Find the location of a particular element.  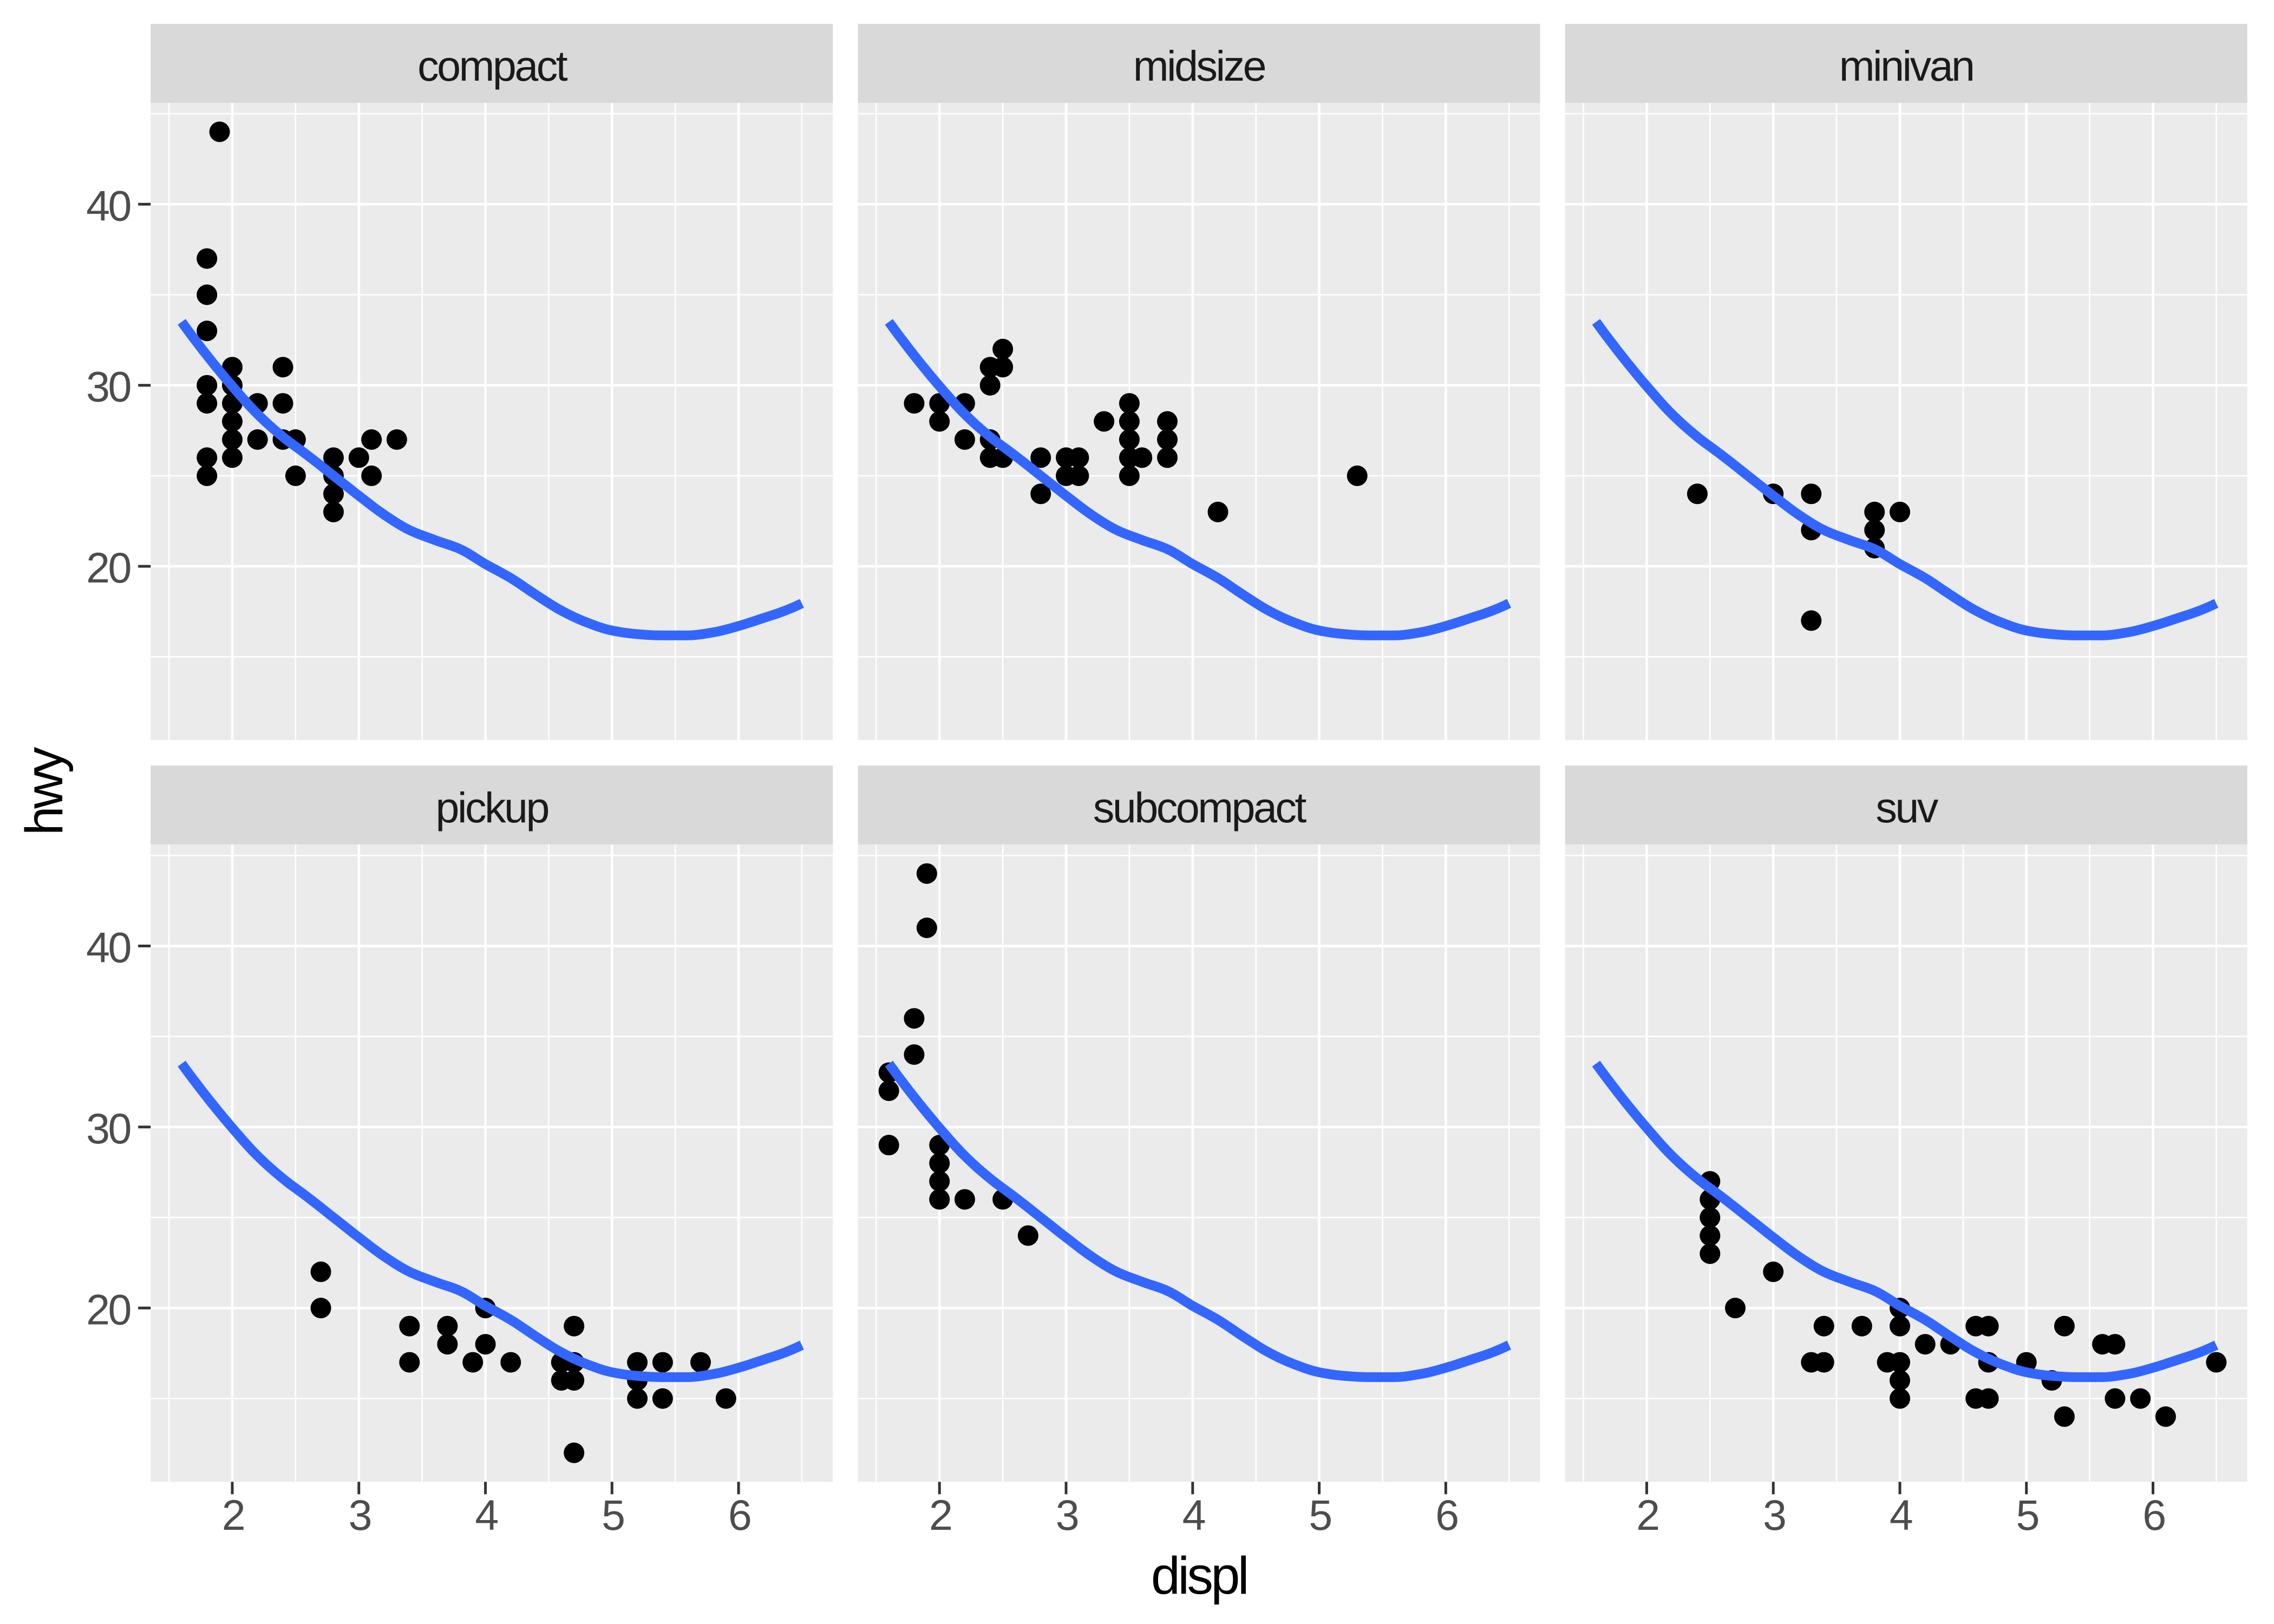

svg-text: minivan is located at coordinates (1907, 66).